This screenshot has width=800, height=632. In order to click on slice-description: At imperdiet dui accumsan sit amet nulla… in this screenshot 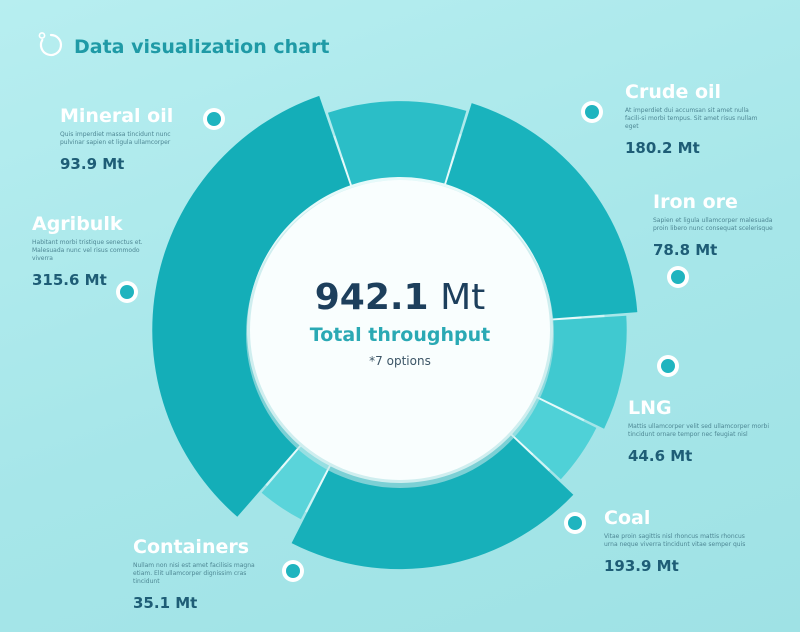, I will do `click(691, 118)`.